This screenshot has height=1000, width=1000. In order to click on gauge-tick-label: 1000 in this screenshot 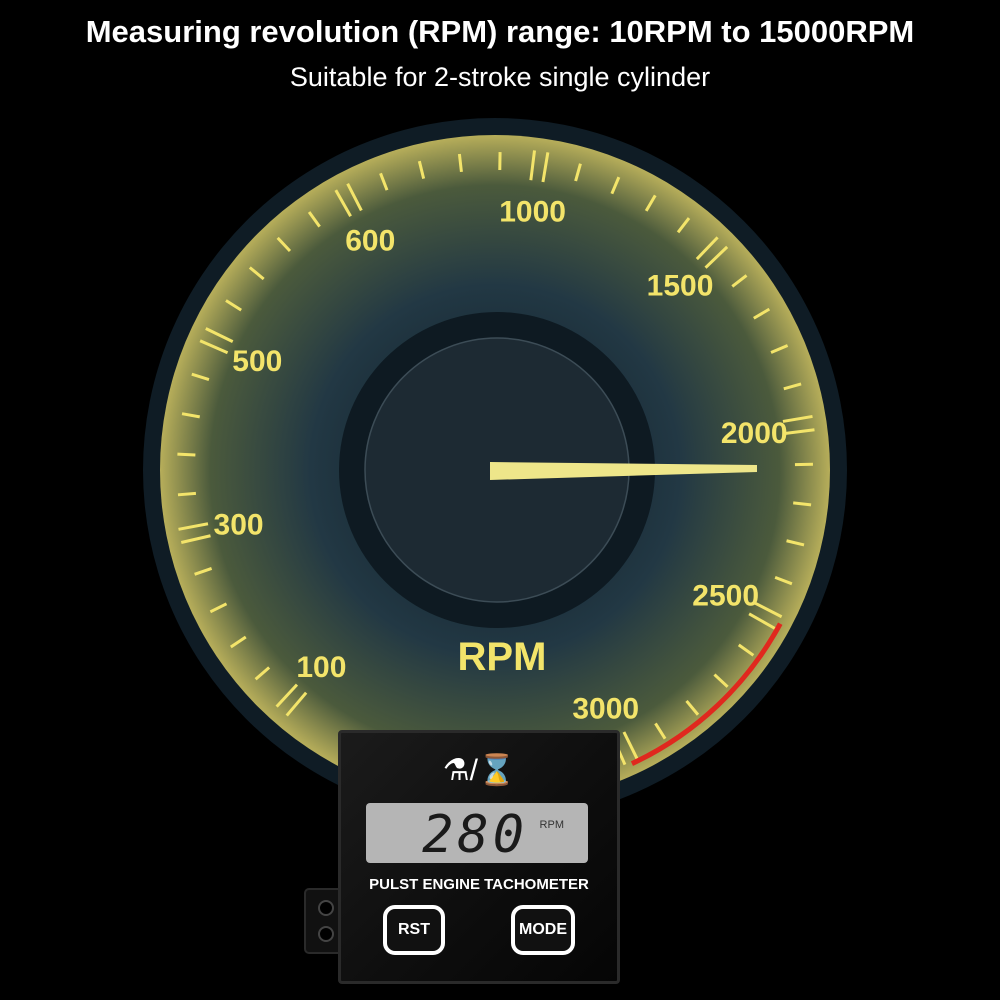, I will do `click(532, 212)`.